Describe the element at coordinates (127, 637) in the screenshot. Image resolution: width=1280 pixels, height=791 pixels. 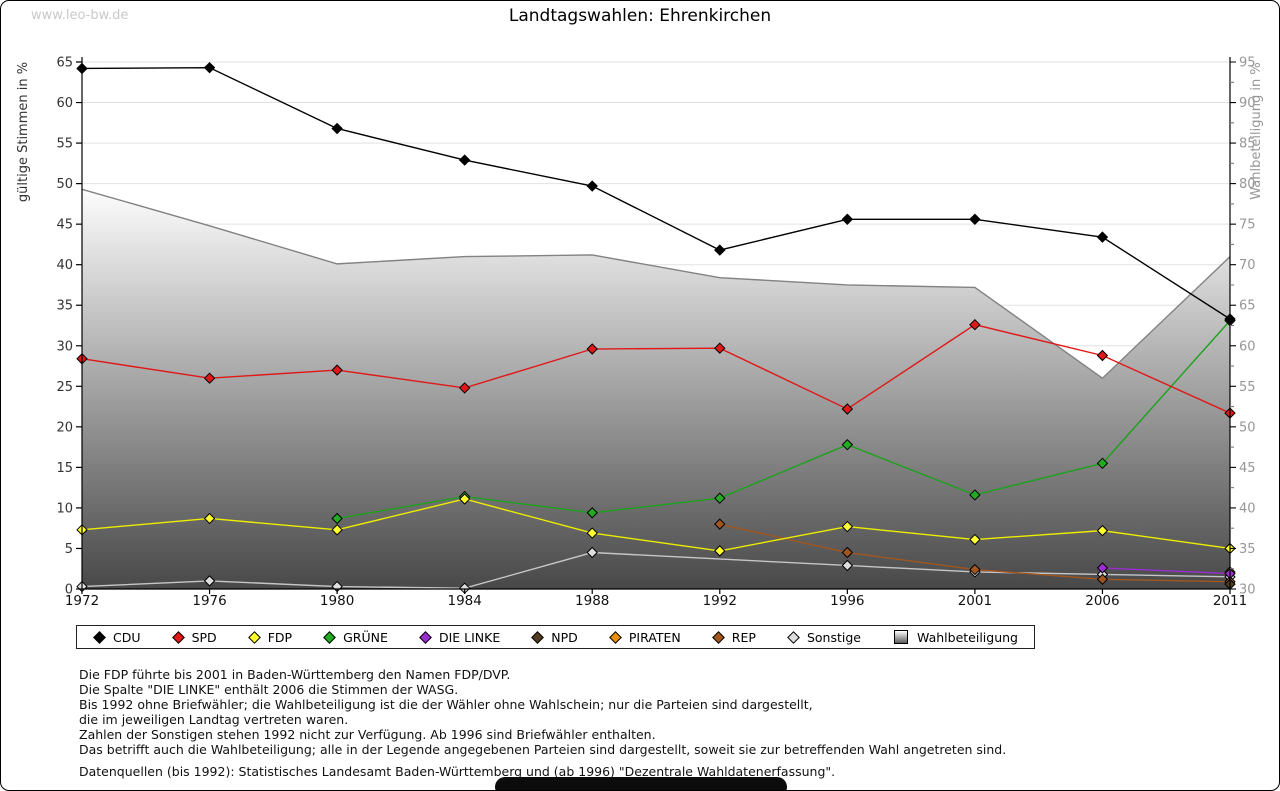
I see `legend-label: CDU` at that location.